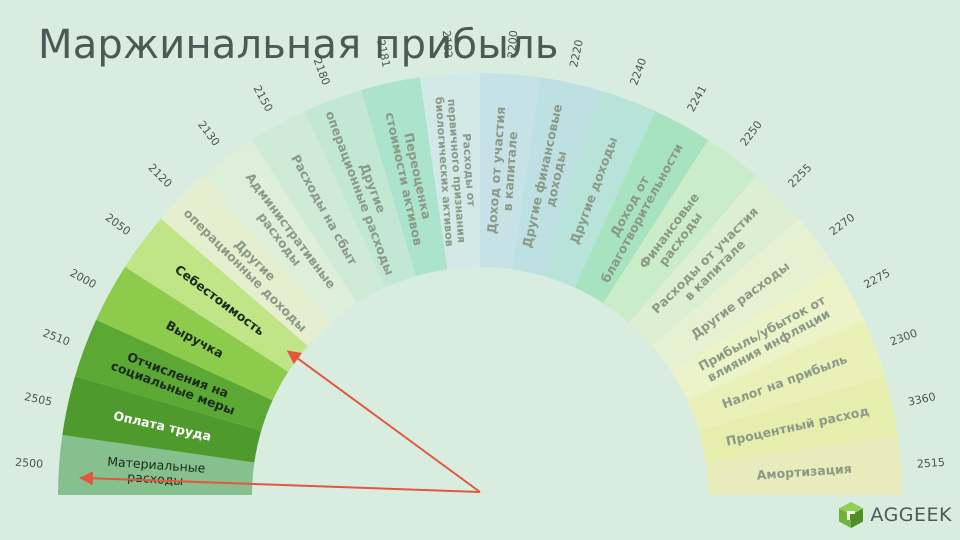  Describe the element at coordinates (156, 472) in the screenshot. I see `segment-label-2500: Материальныерасходы` at that location.